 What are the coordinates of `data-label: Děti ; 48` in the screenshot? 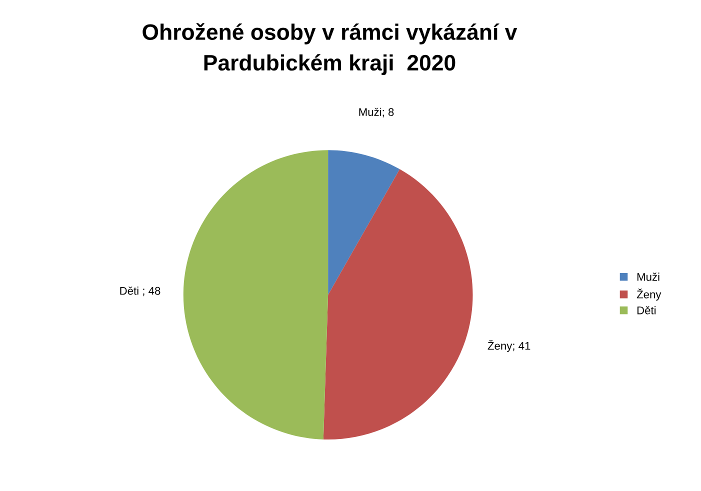 It's located at (140, 291).